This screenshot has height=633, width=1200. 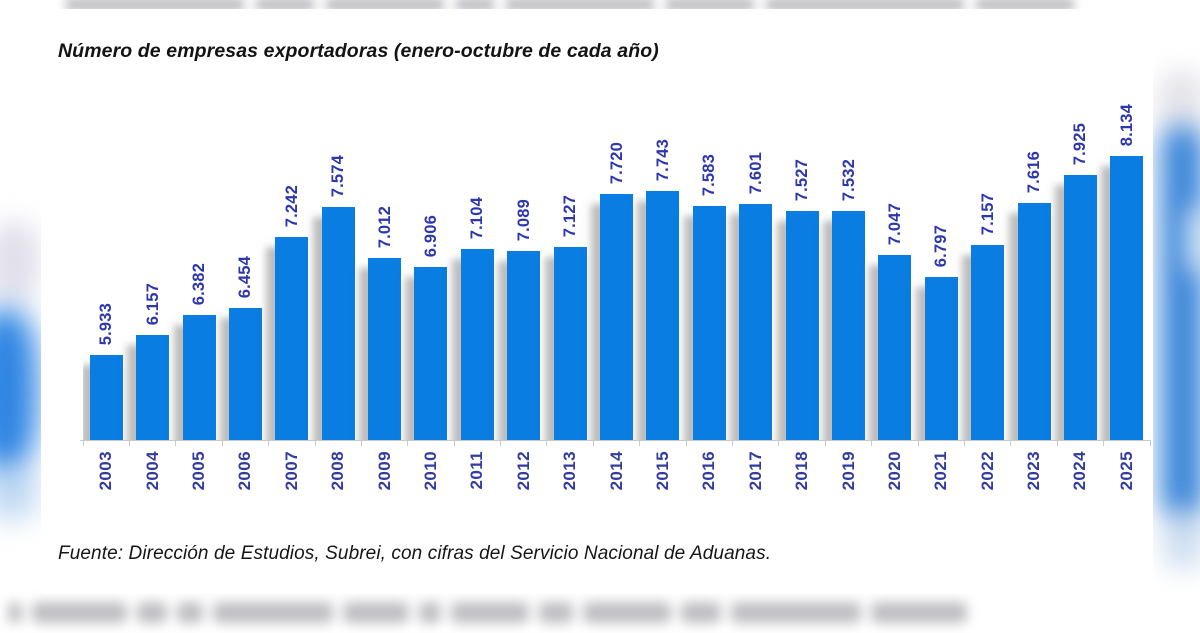 I want to click on x-axis-label-2019: 2019, so click(x=848, y=471).